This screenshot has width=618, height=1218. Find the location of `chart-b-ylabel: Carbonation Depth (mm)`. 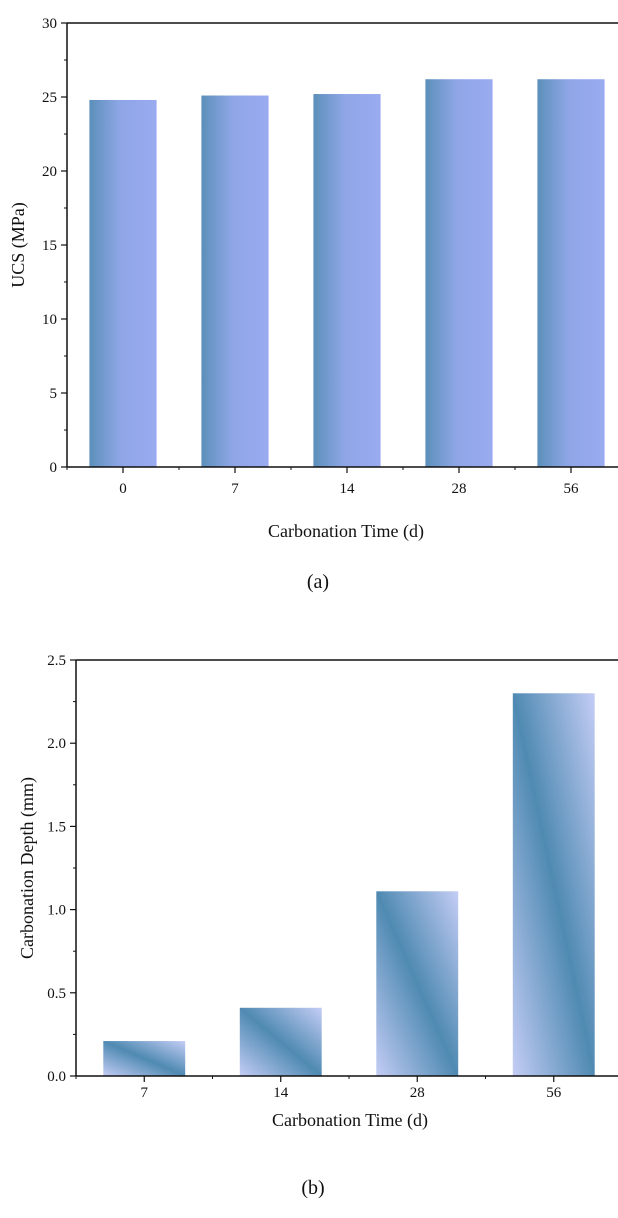

chart-b-ylabel: Carbonation Depth (mm) is located at coordinates (27, 868).